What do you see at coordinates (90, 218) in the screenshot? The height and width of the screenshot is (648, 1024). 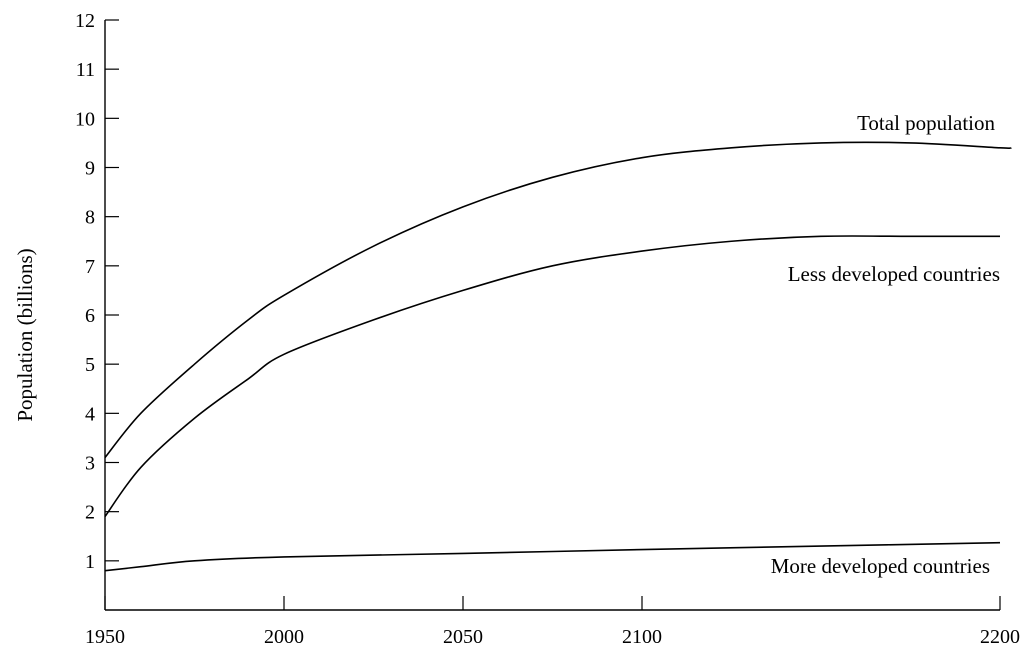 I see `y-tick-label-8: 8` at bounding box center [90, 218].